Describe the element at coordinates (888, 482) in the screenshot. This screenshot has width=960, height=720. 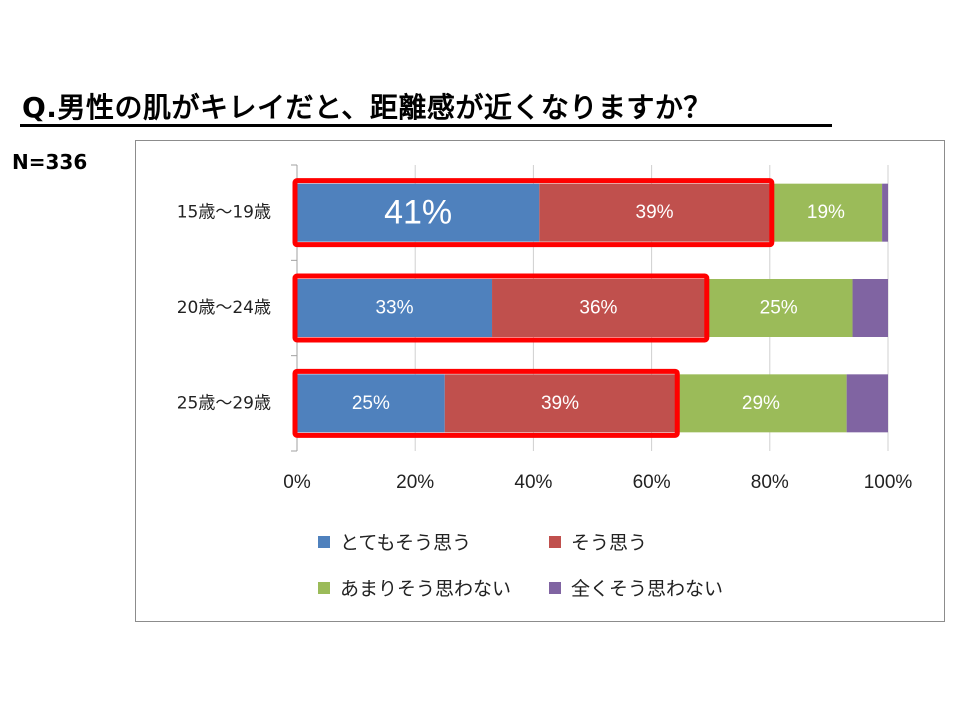
I see `x-tick-label: 100%` at that location.